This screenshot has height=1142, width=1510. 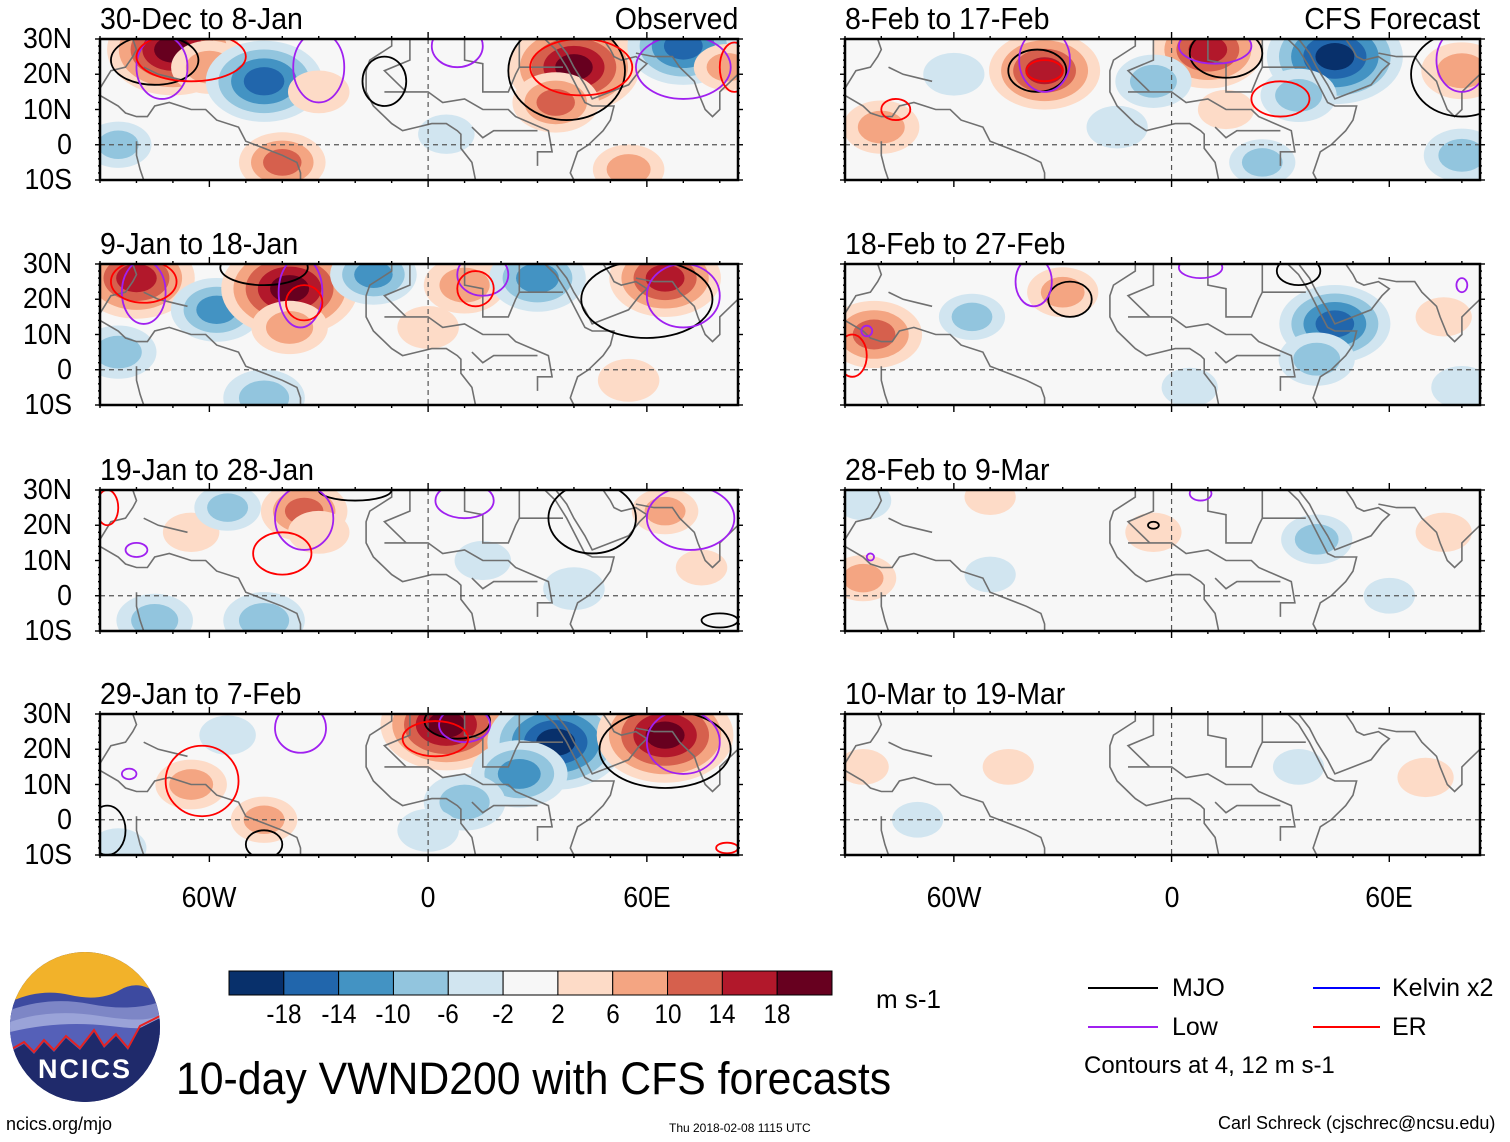 What do you see at coordinates (448, 1014) in the screenshot?
I see `colorbar-tick-label: -6` at bounding box center [448, 1014].